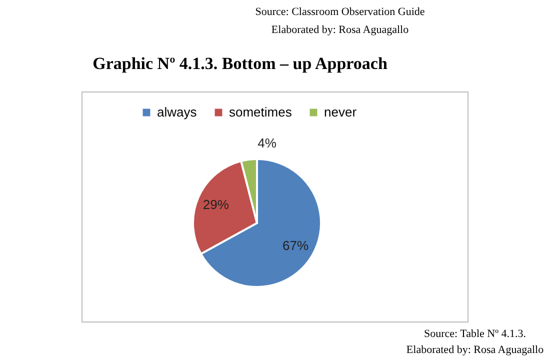  Describe the element at coordinates (267, 143) in the screenshot. I see `data-label: 4%` at that location.